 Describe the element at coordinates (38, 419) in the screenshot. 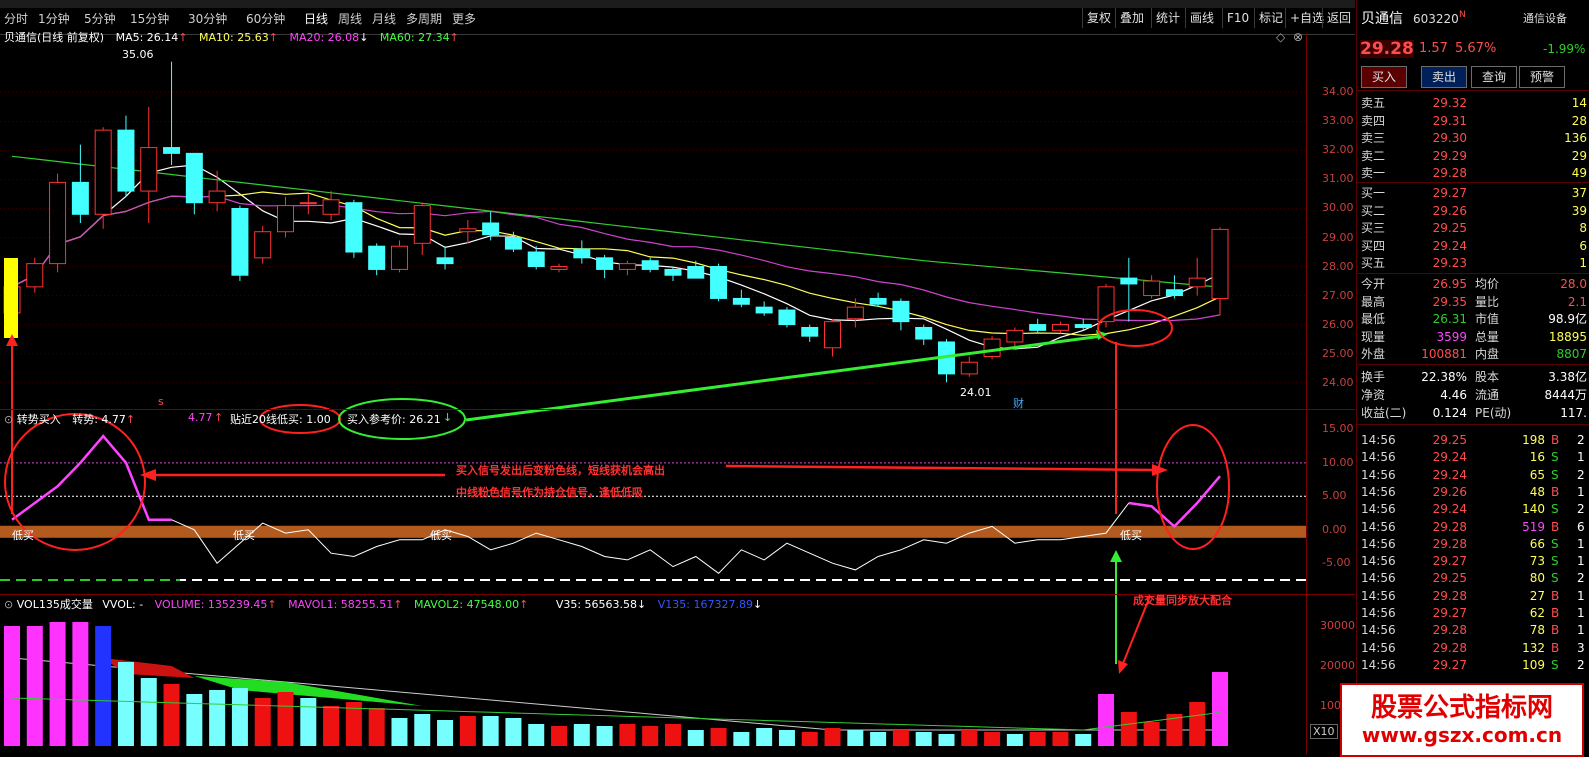

I see `indicator-name: 转势买入` at that location.